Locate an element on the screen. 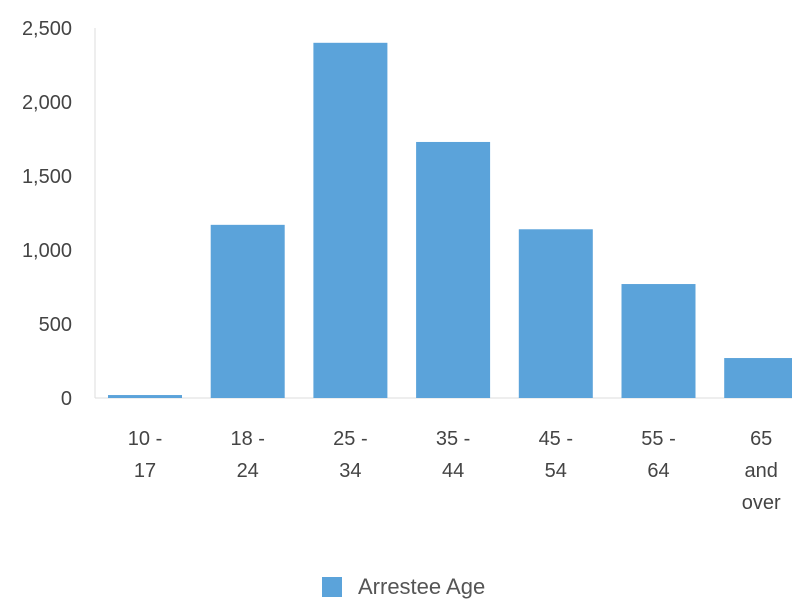 The height and width of the screenshot is (603, 792). y-axis-labels: 0 500 1,000 1,500 2,000 2,500 is located at coordinates (47, 214).